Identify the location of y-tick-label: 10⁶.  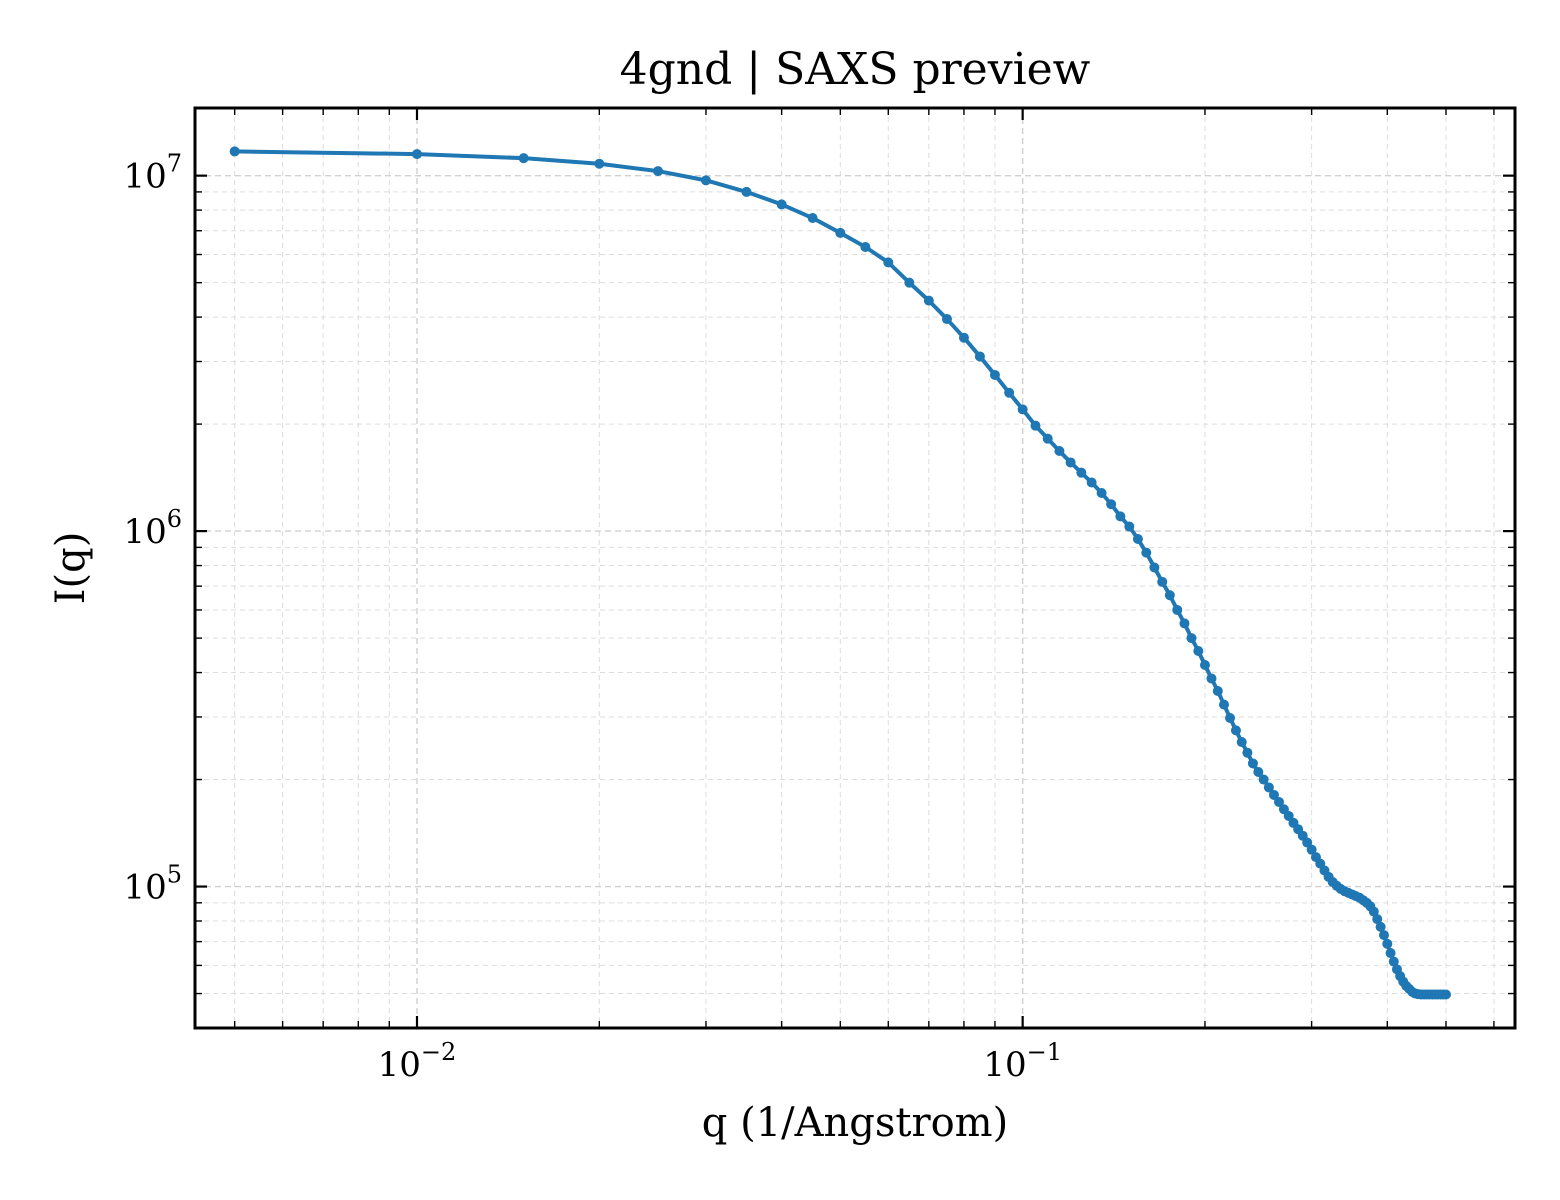
(152, 528).